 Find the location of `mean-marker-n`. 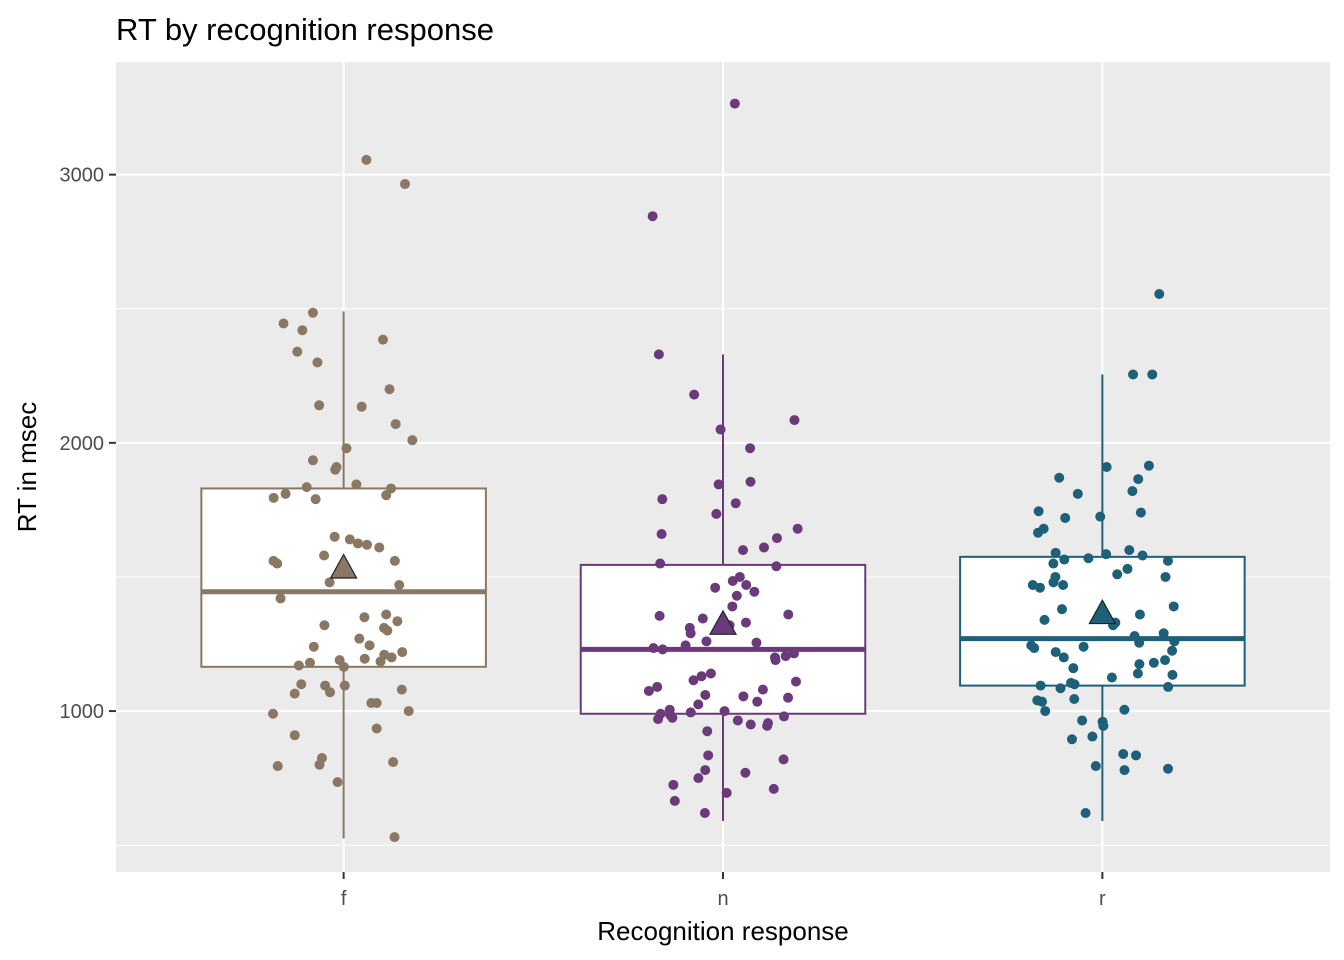

mean-marker-n is located at coordinates (723, 622).